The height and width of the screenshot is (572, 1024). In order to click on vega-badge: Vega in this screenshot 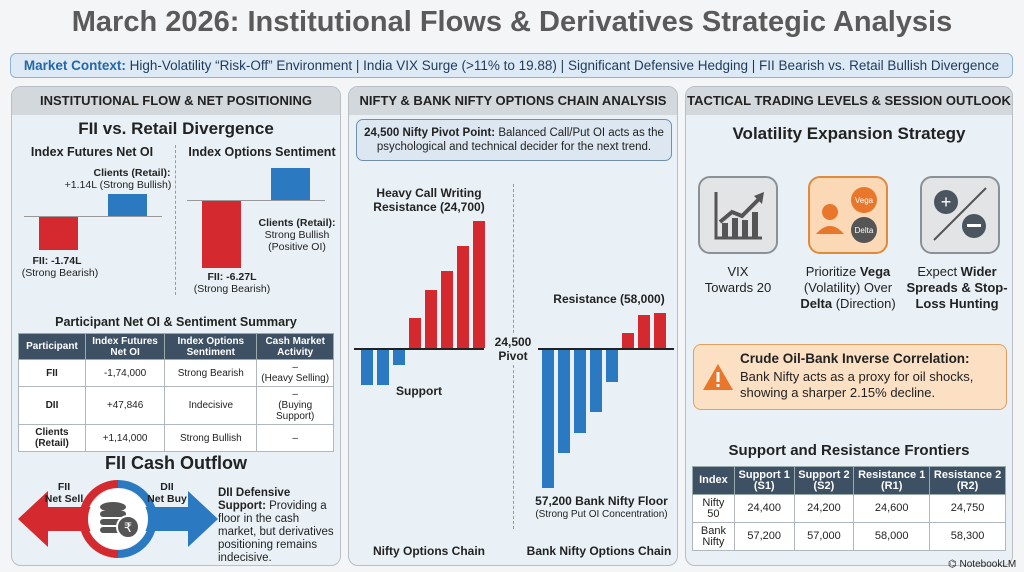, I will do `click(864, 200)`.